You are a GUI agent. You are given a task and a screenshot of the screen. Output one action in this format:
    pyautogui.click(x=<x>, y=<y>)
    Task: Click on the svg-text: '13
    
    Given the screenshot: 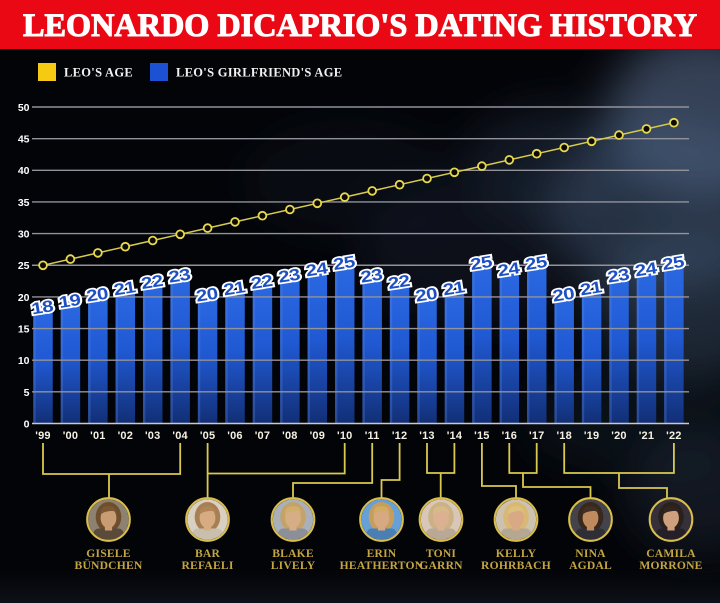 What is the action you would take?
    pyautogui.click(x=426, y=436)
    